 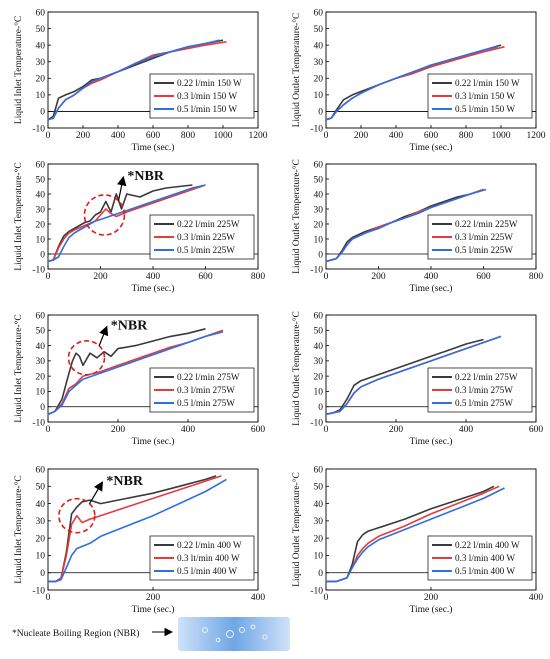 What do you see at coordinates (486, 224) in the screenshot?
I see `legend-label: 0.22 l/min 225W` at bounding box center [486, 224].